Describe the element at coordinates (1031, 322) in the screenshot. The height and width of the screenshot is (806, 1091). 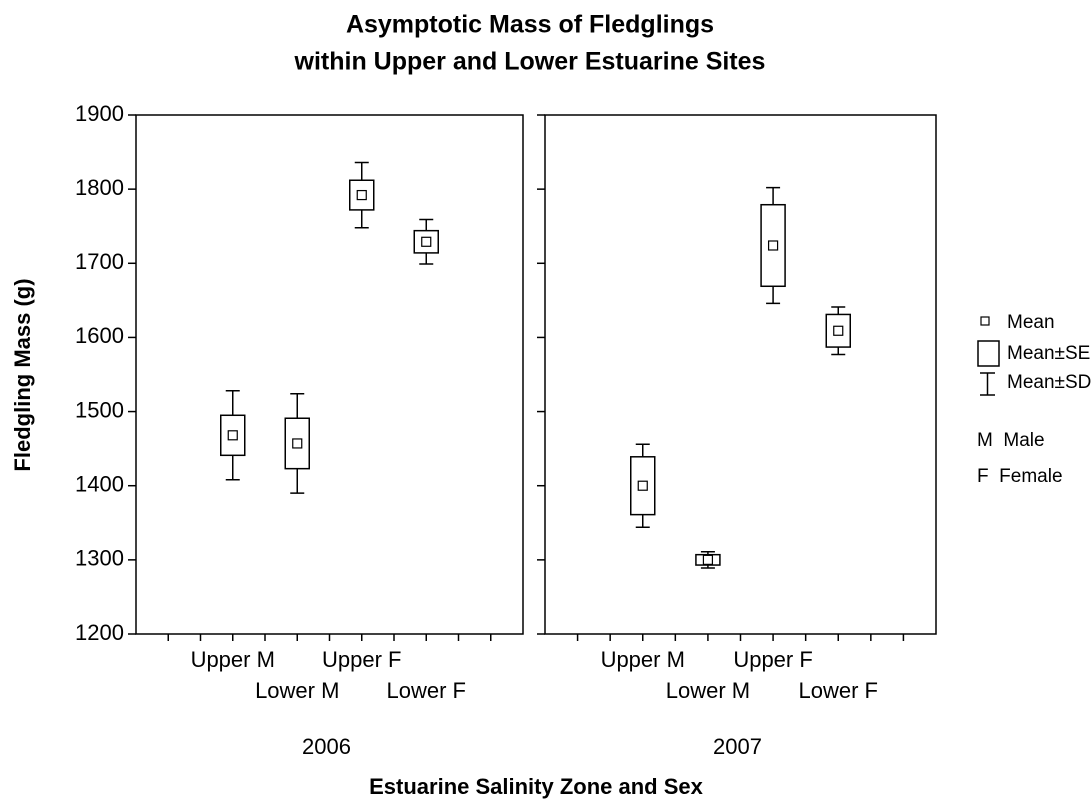
I see `legend-label: Mean` at that location.